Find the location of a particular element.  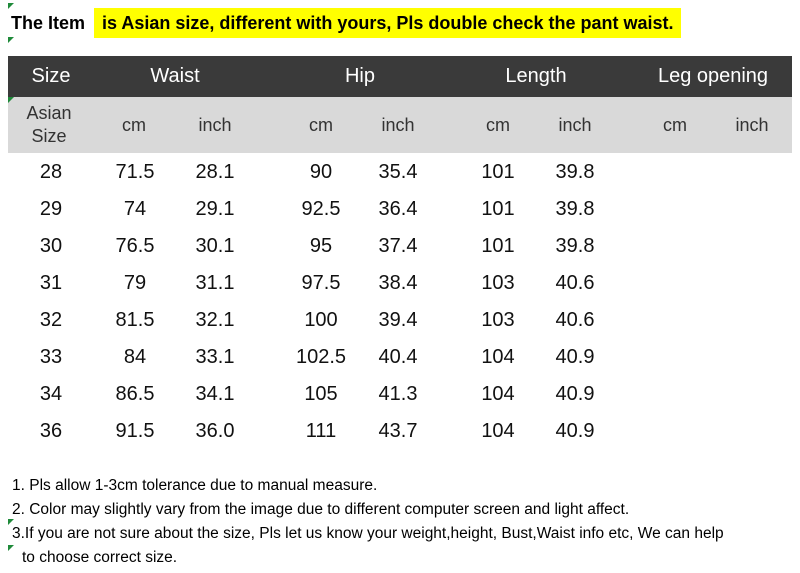

cell-hip-cm: 105 is located at coordinates (321, 394).